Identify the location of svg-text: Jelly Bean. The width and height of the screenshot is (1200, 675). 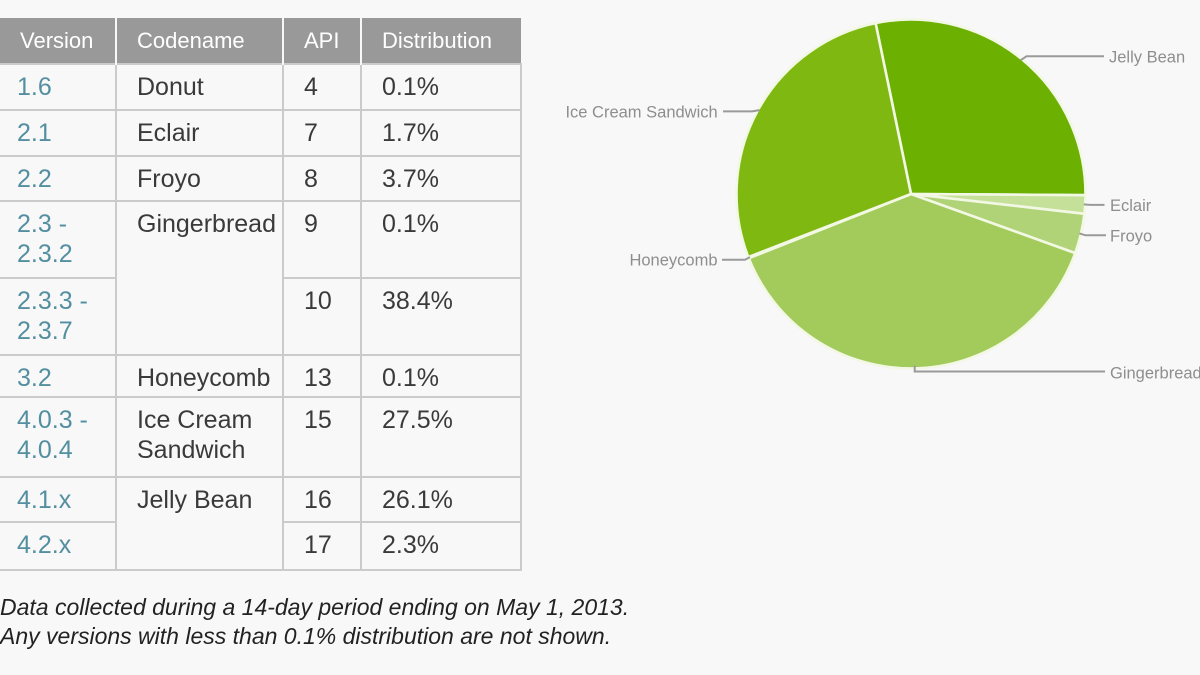
(1147, 58).